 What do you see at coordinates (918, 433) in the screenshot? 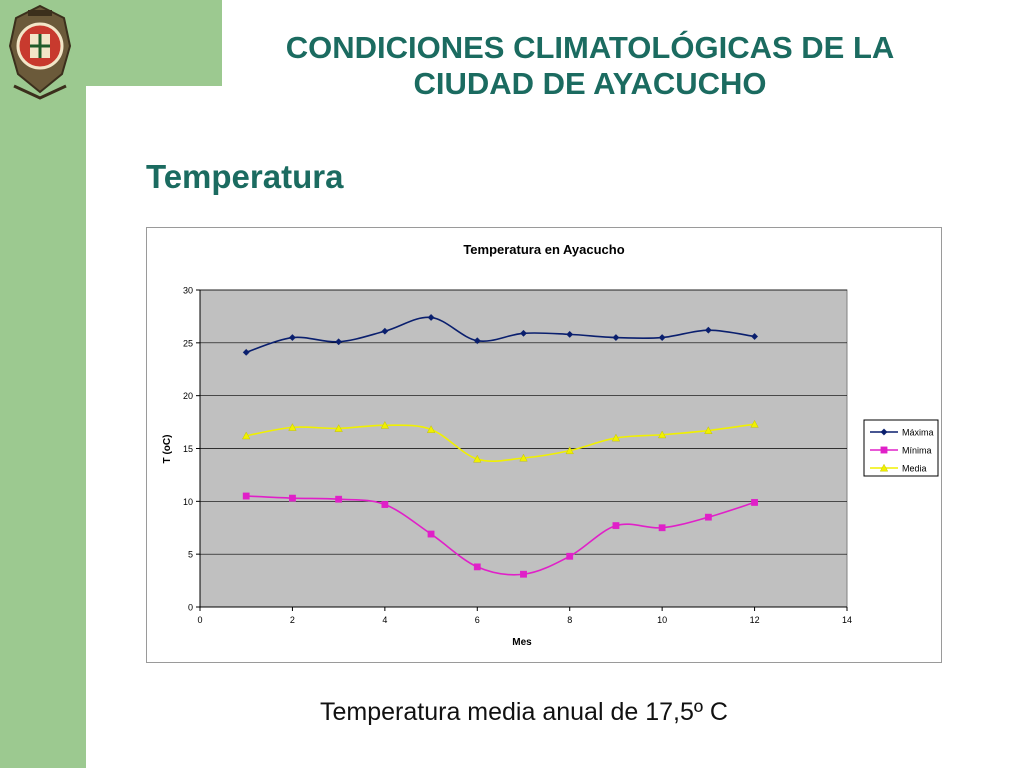
I see `legend-label-m-xima: Máxima` at bounding box center [918, 433].